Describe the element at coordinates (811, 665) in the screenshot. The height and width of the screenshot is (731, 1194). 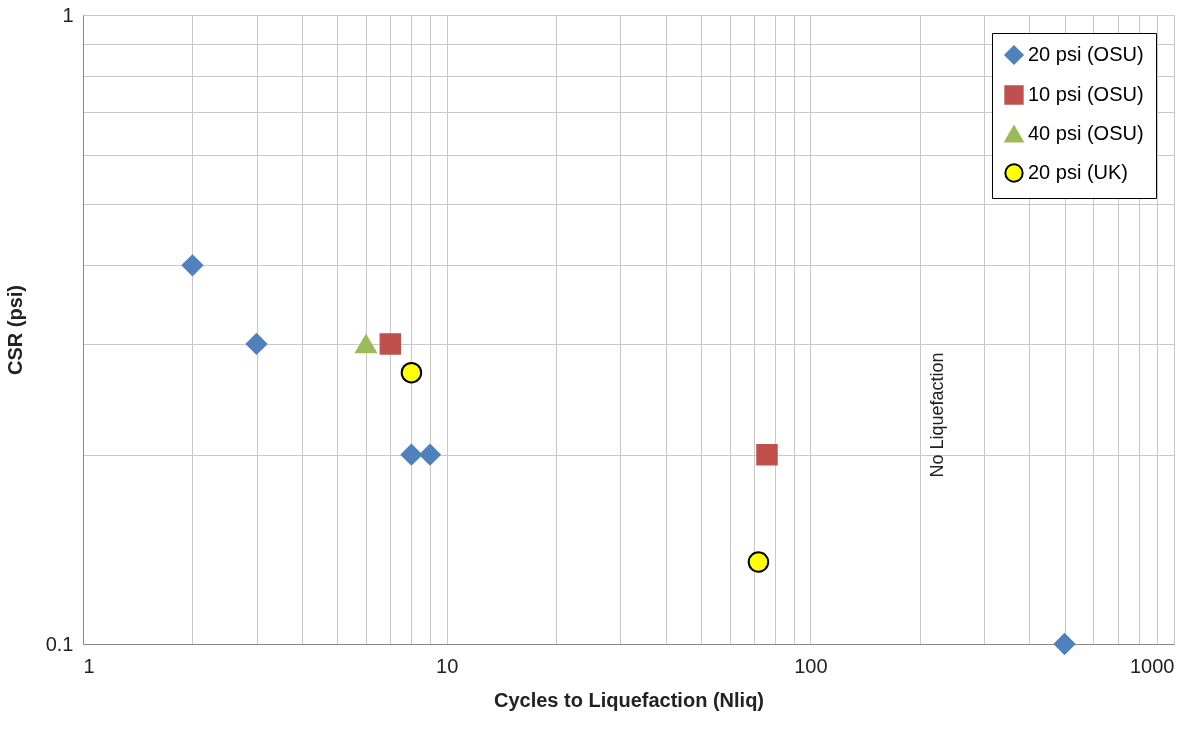
I see `x-tick-label: 100` at that location.